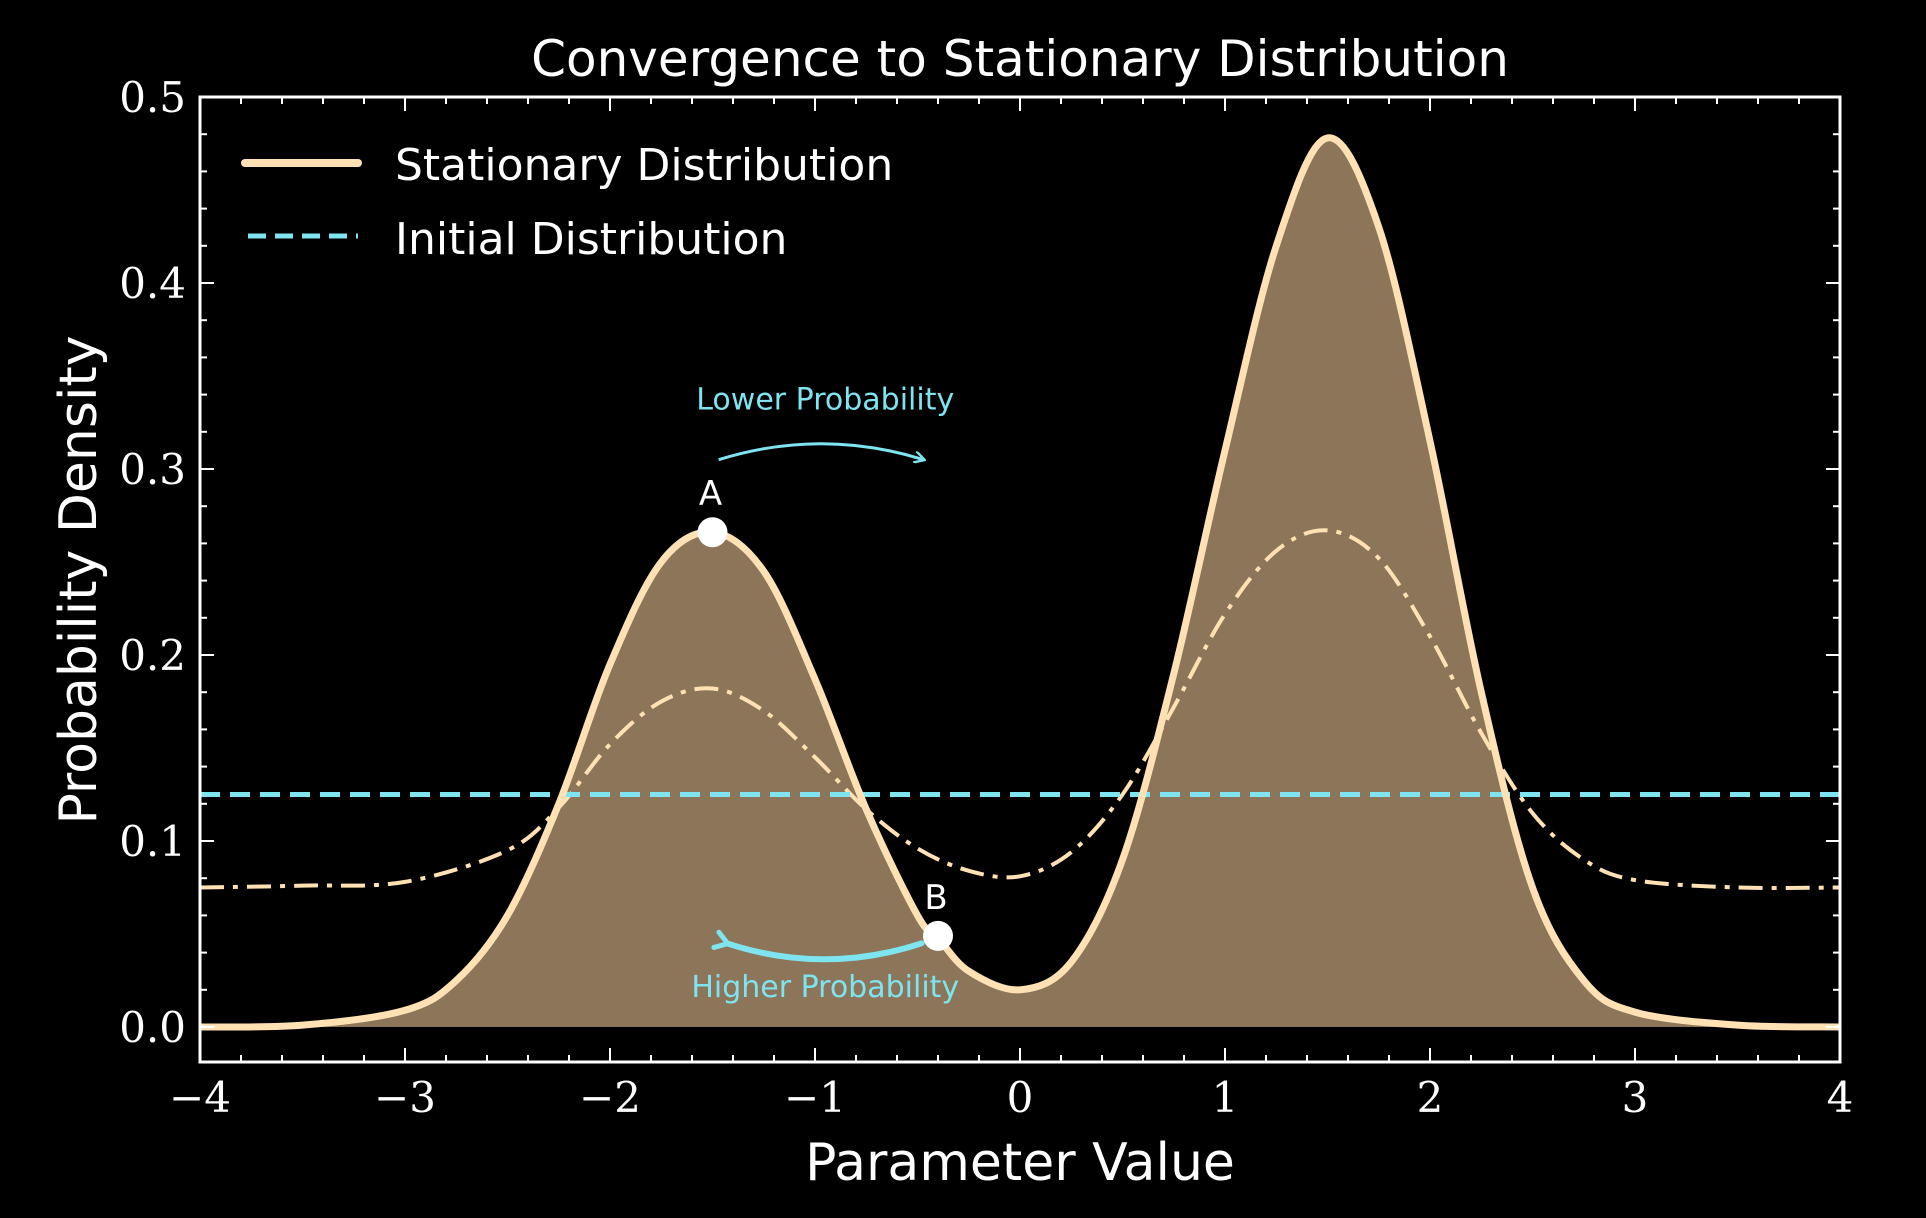 Image resolution: width=1926 pixels, height=1218 pixels. Describe the element at coordinates (821, 451) in the screenshot. I see `lower-probability-arrow` at that location.